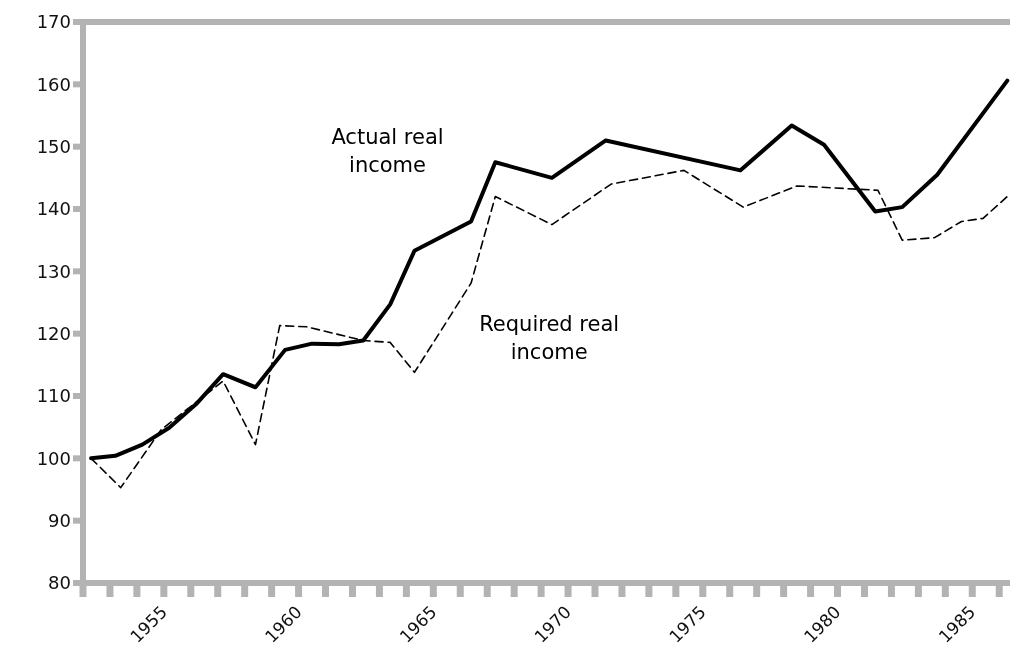 The image size is (1010, 668). I want to click on y-tick-label: 110, so click(53, 396).